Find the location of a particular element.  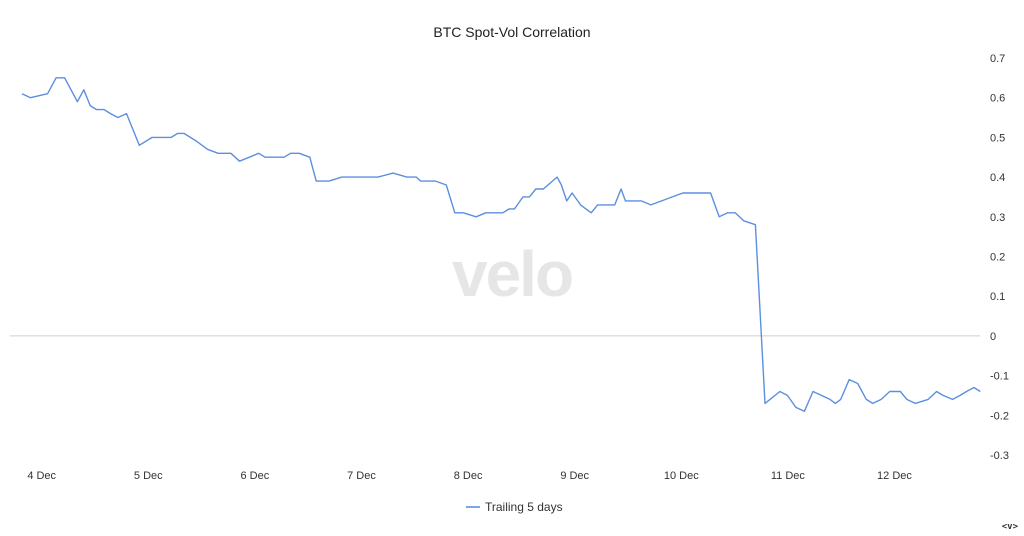

legend: Trailing 5 days is located at coordinates (514, 507).